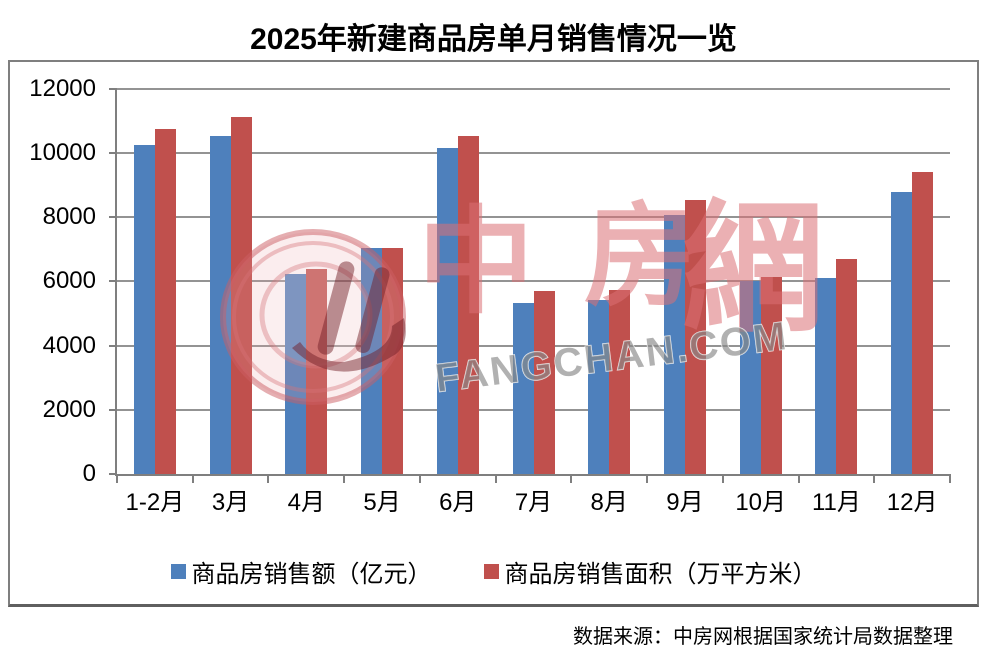 Image resolution: width=987 pixels, height=652 pixels. Describe the element at coordinates (382, 502) in the screenshot. I see `x-axis-label-5月: 5月` at that location.